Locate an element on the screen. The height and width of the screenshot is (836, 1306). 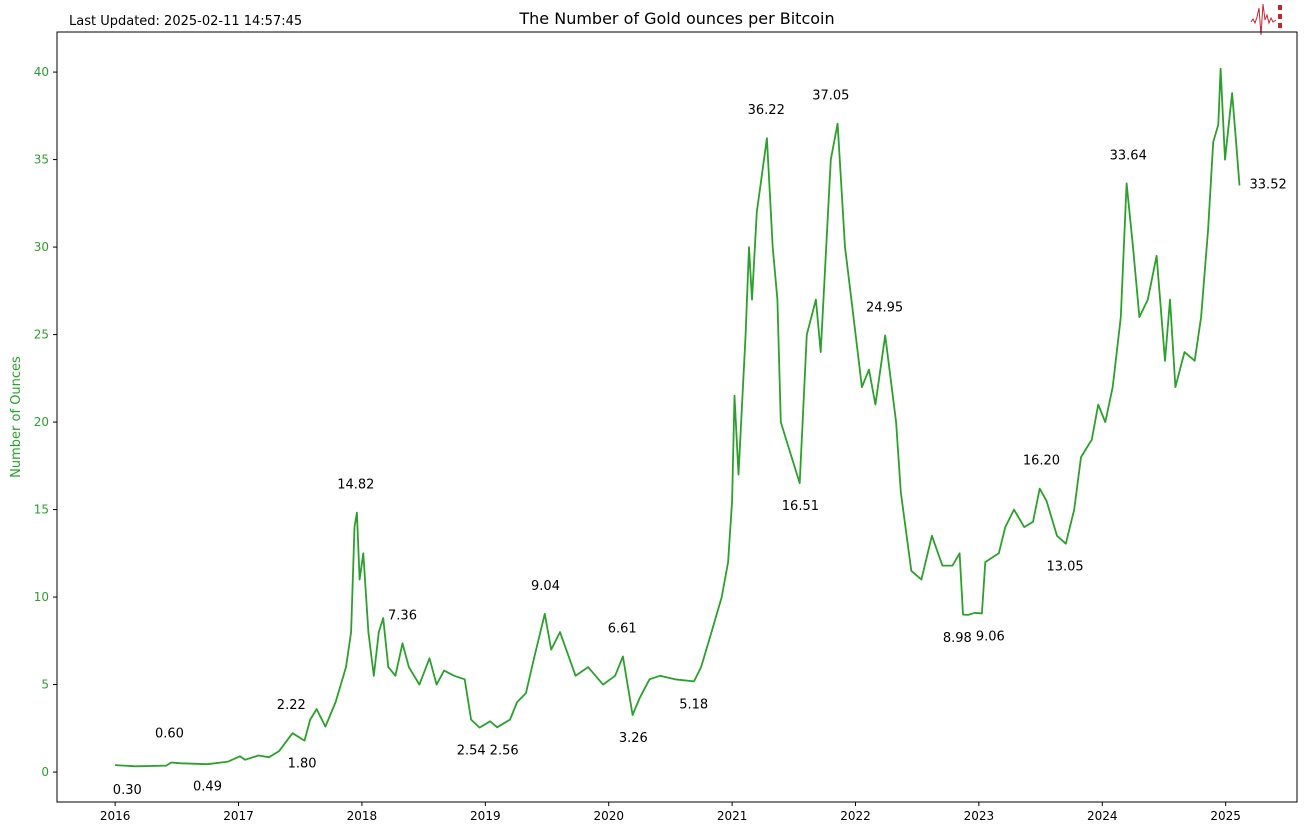
y-tick-label: 15 is located at coordinates (41, 510).